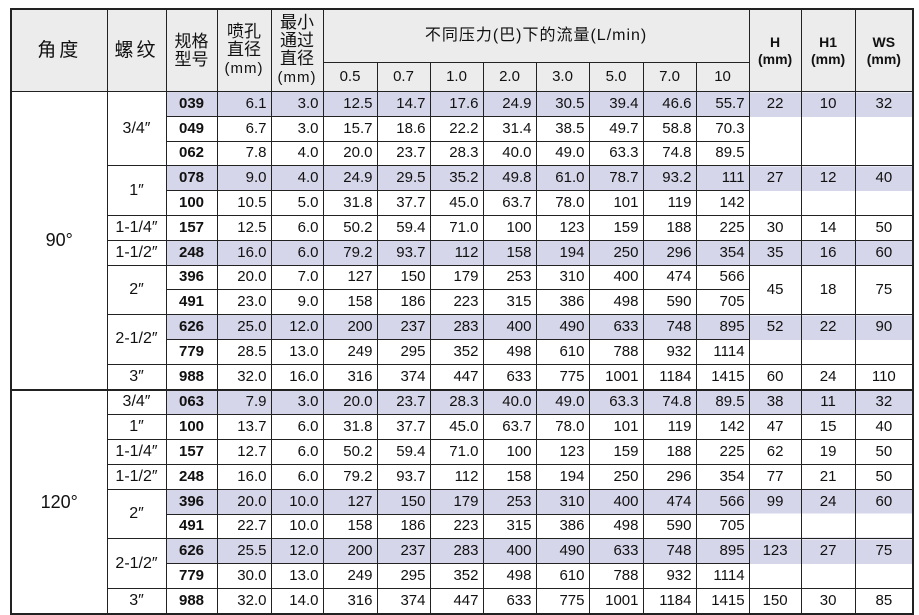  I want to click on header-ws-label: WS, so click(884, 41).